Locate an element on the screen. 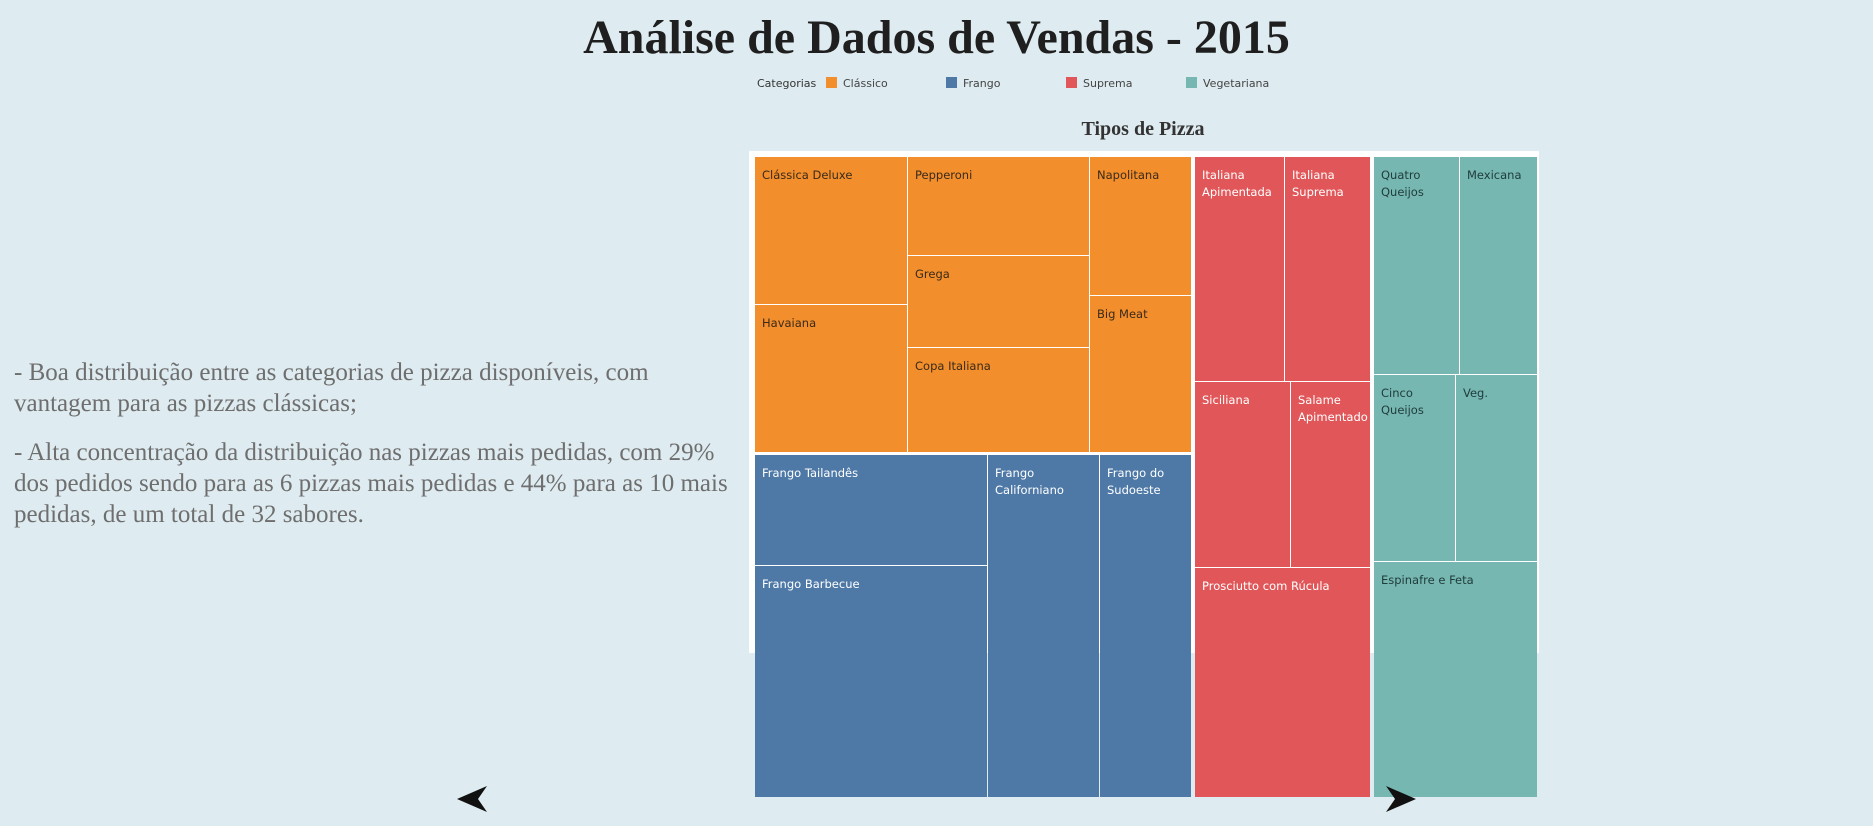  treemap-tile: Cinco Queijos is located at coordinates (1414, 468).